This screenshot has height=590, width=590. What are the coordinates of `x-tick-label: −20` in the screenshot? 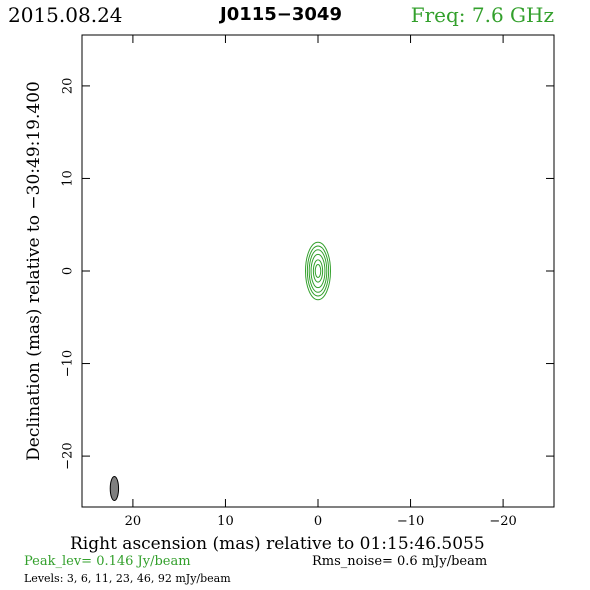 It's located at (502, 521).